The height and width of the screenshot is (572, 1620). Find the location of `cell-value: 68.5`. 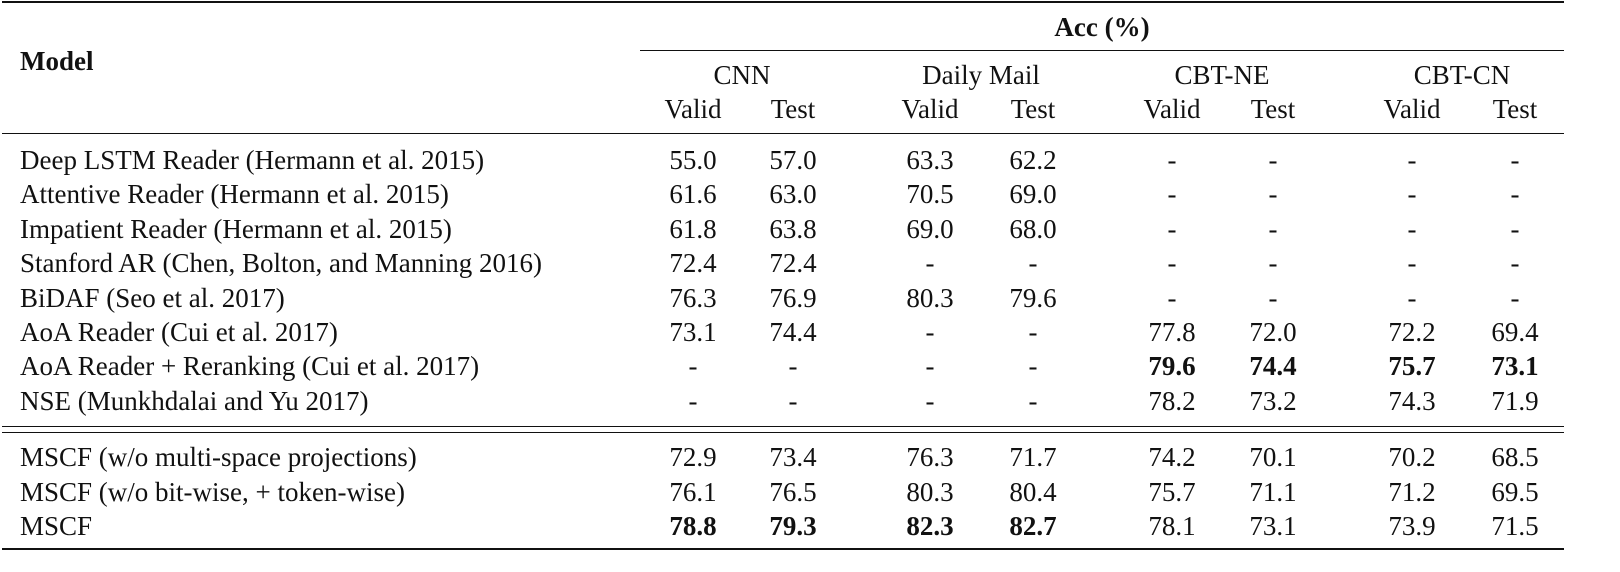

cell-value: 68.5 is located at coordinates (1515, 457).